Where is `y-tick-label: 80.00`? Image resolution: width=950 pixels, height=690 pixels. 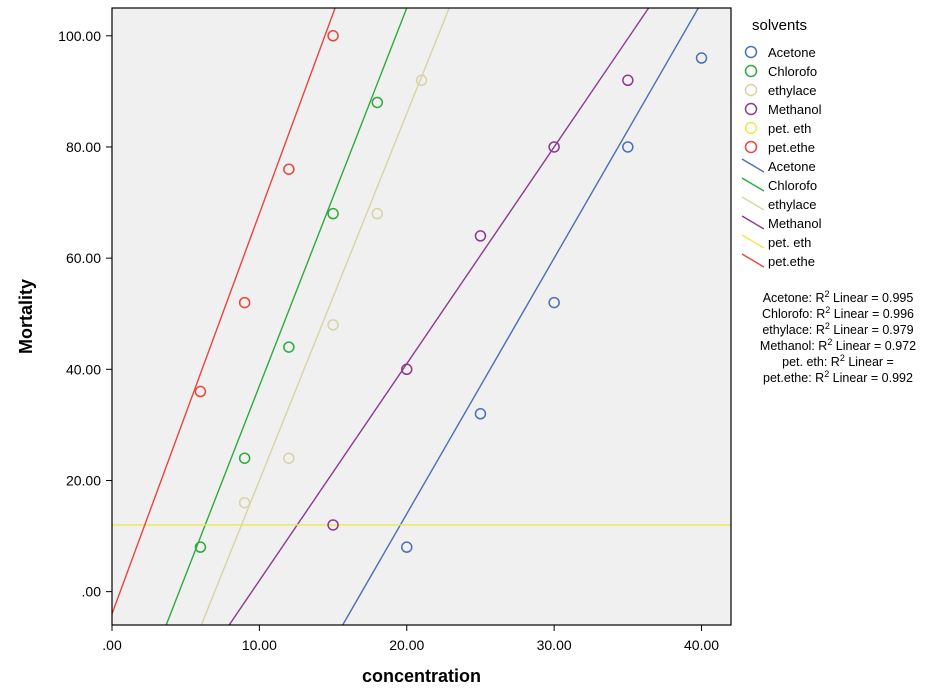 y-tick-label: 80.00 is located at coordinates (83, 147).